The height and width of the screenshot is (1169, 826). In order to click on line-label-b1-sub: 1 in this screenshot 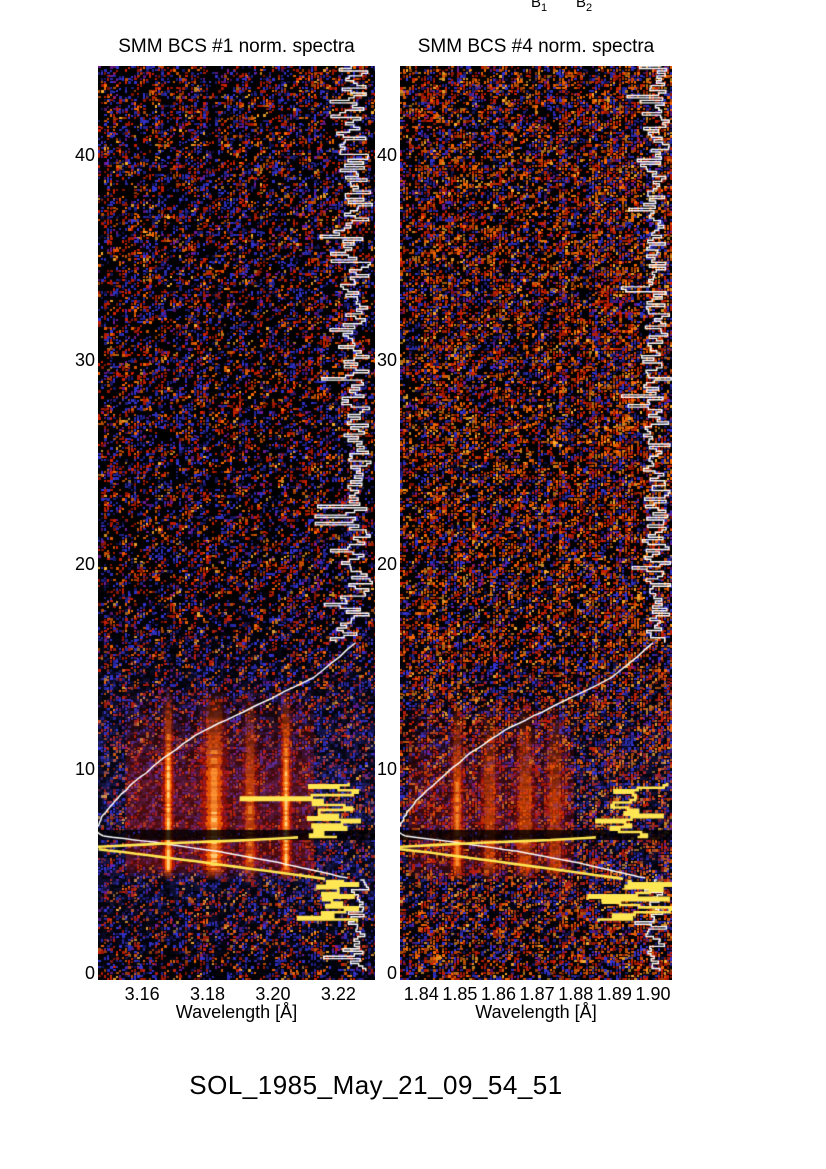, I will do `click(544, 8)`.